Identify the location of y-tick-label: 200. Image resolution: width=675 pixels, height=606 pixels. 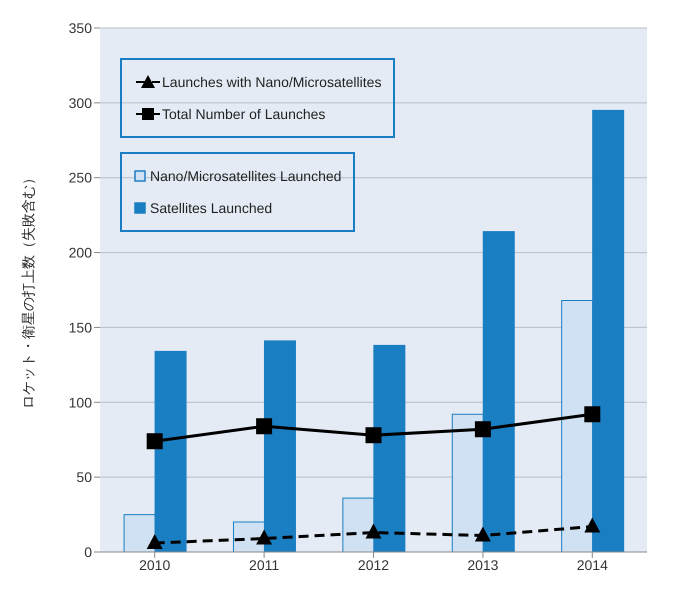
(80, 252).